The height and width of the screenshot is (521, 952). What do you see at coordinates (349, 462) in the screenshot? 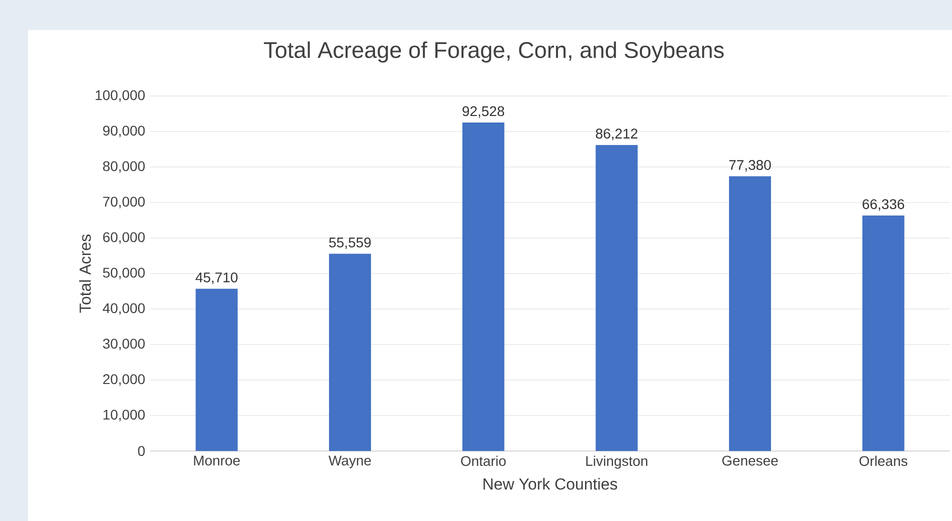
I see `x-tick-label: Wayne` at bounding box center [349, 462].